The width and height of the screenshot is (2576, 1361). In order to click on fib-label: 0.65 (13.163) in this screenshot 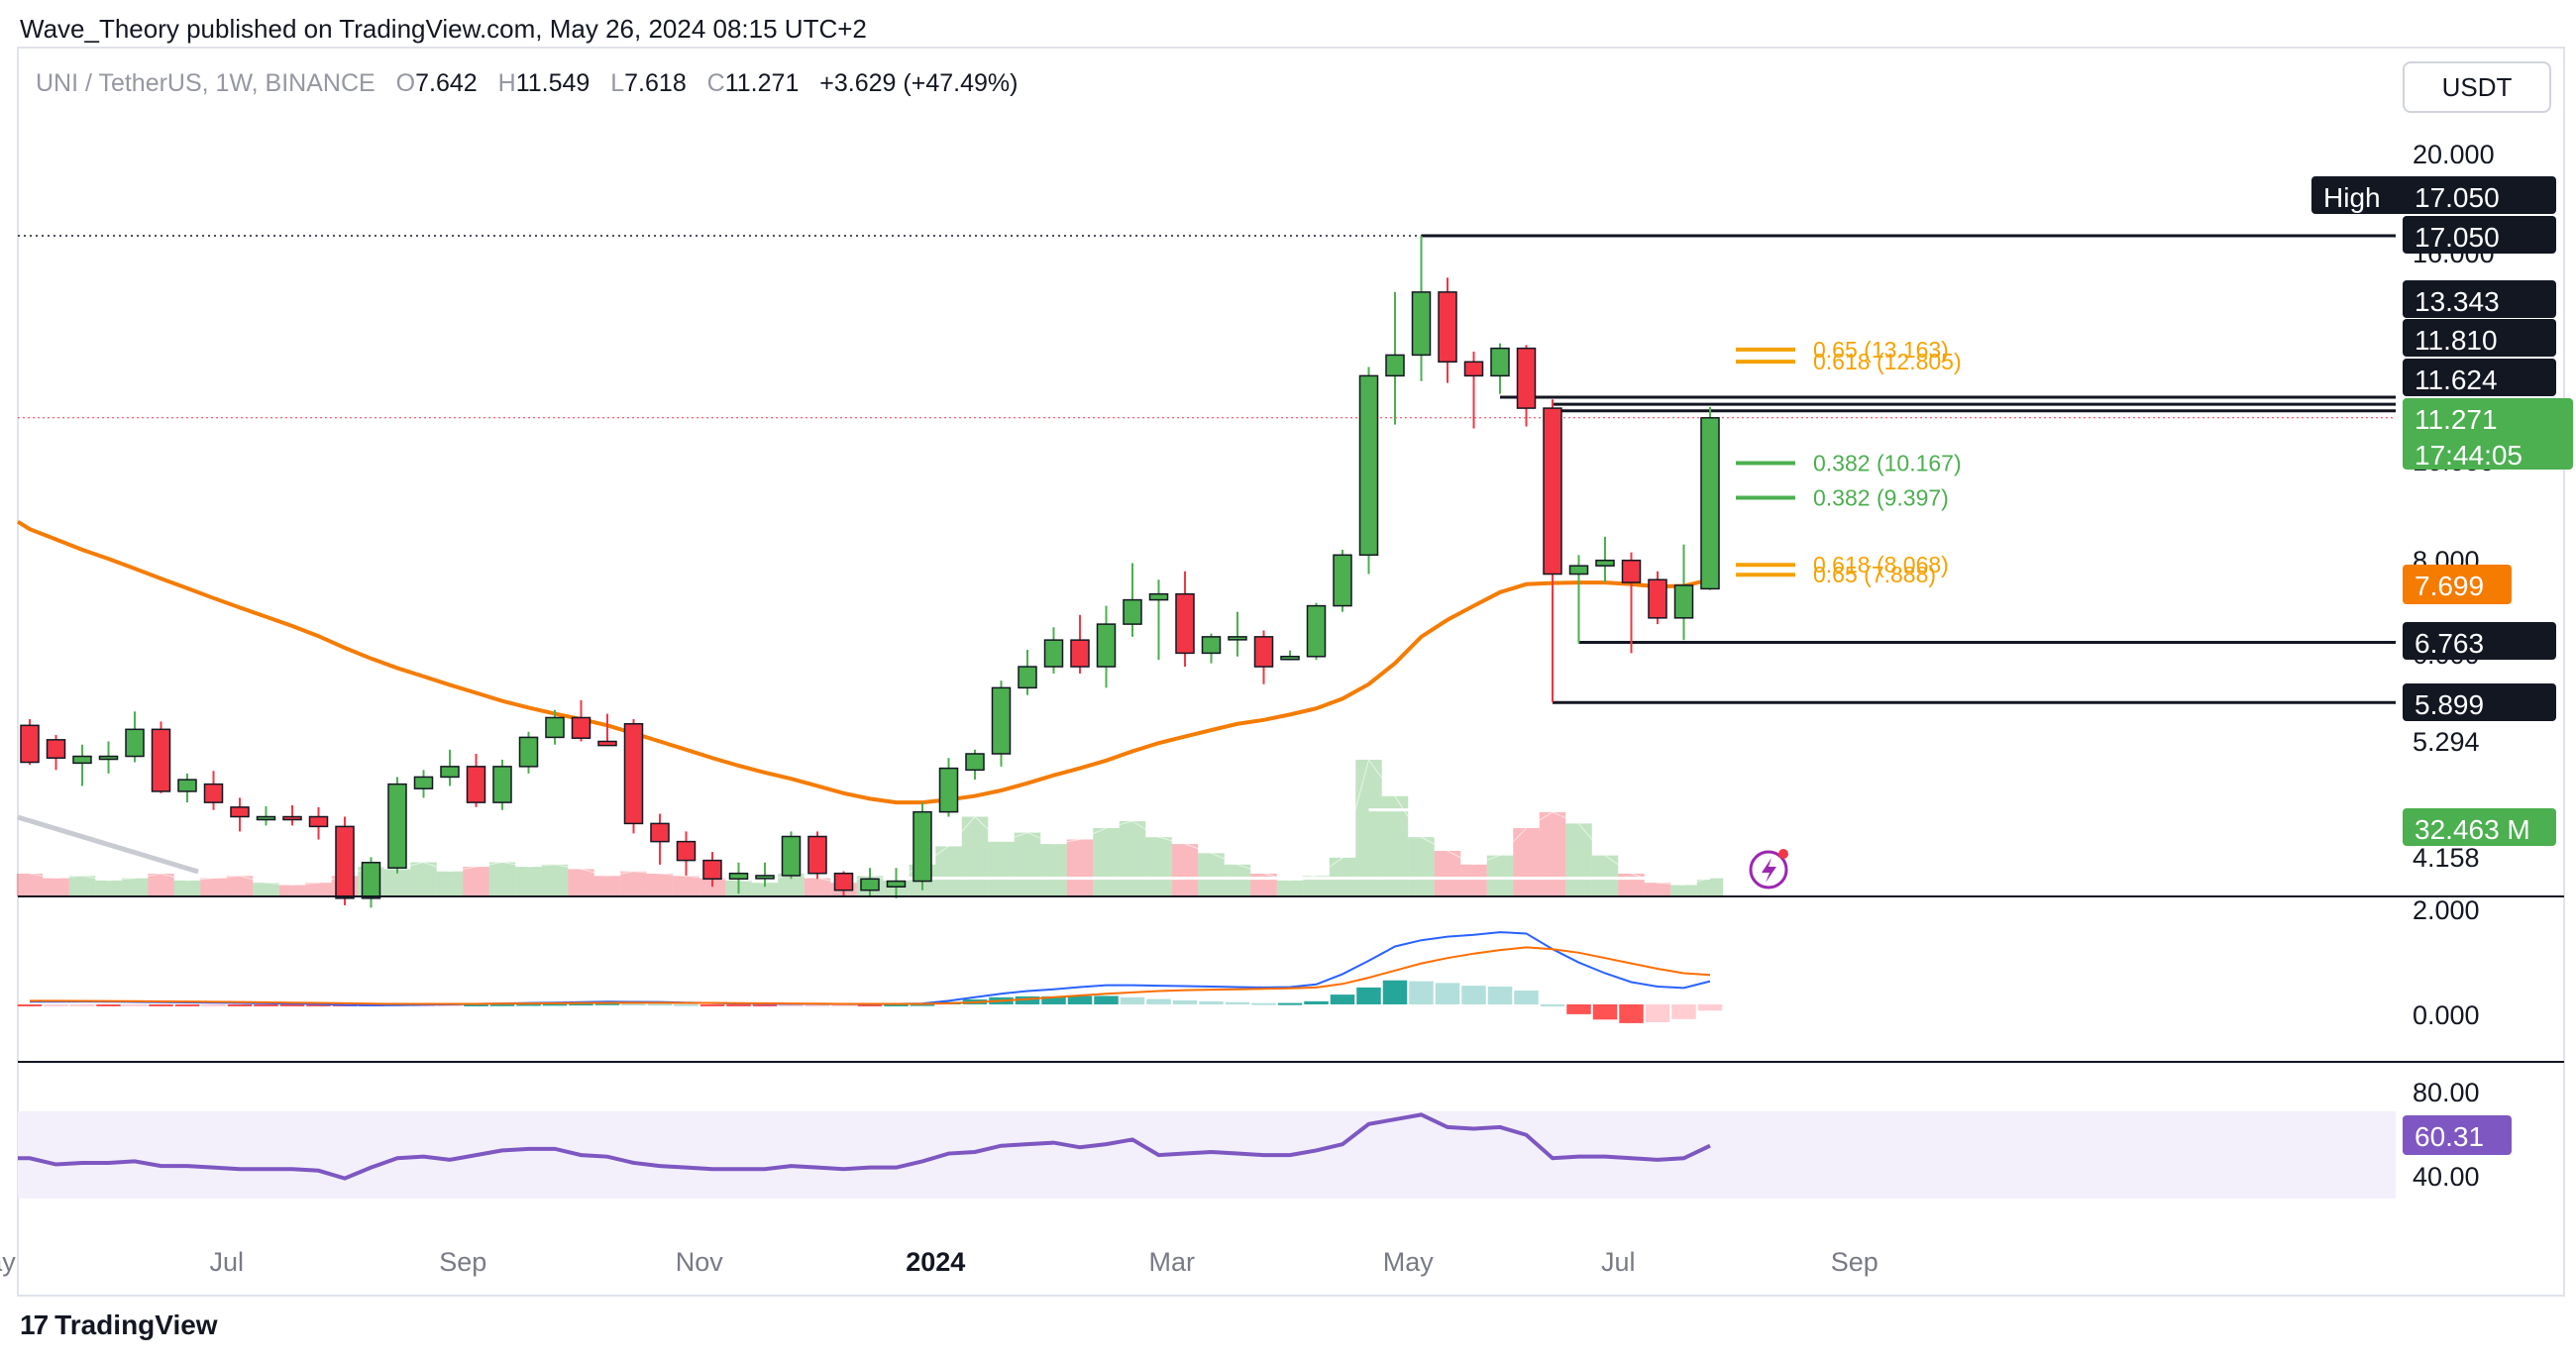, I will do `click(1881, 350)`.